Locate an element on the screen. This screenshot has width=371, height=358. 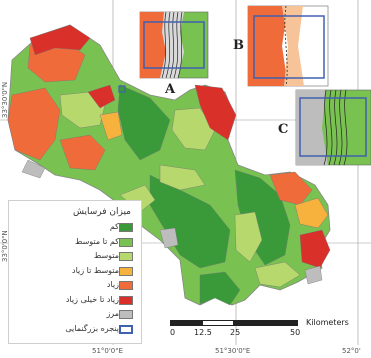
inset-b-label: B is located at coordinates (238, 45).